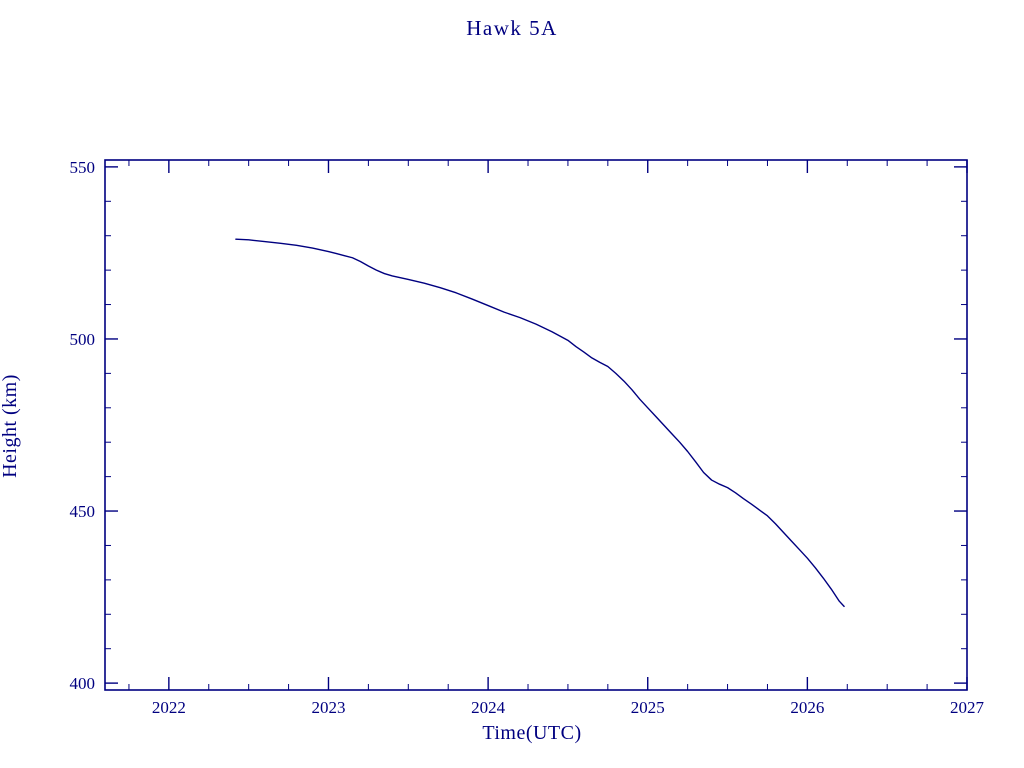 The image size is (1024, 768). I want to click on x-axis-label: Time(UTC), so click(532, 733).